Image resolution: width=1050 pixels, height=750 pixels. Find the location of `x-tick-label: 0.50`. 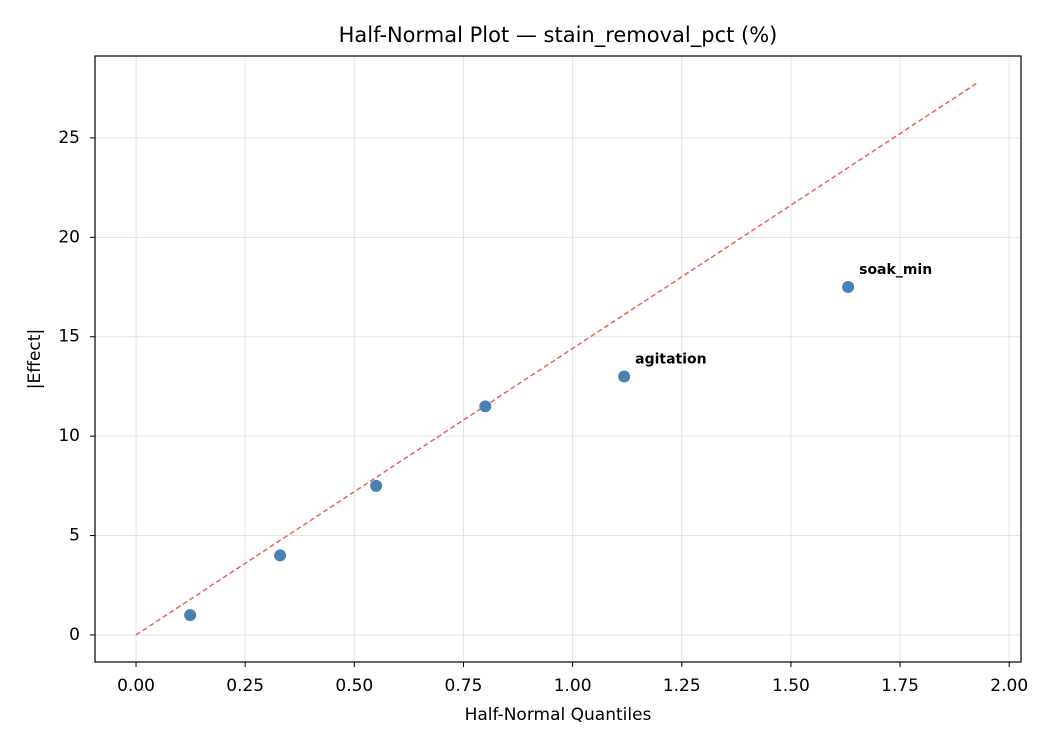

x-tick-label: 0.50 is located at coordinates (354, 686).